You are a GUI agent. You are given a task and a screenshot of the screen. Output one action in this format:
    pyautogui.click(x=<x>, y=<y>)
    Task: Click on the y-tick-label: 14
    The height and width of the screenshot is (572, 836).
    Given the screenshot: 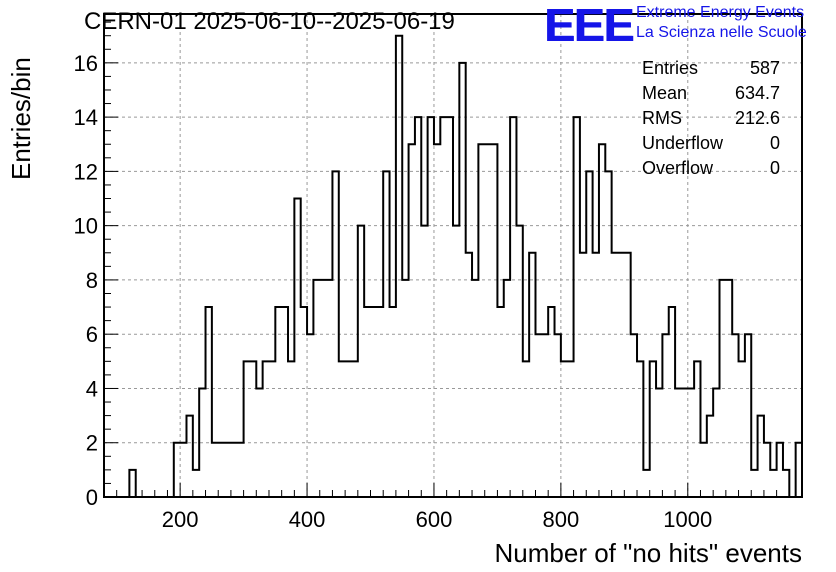 What is the action you would take?
    pyautogui.click(x=86, y=117)
    